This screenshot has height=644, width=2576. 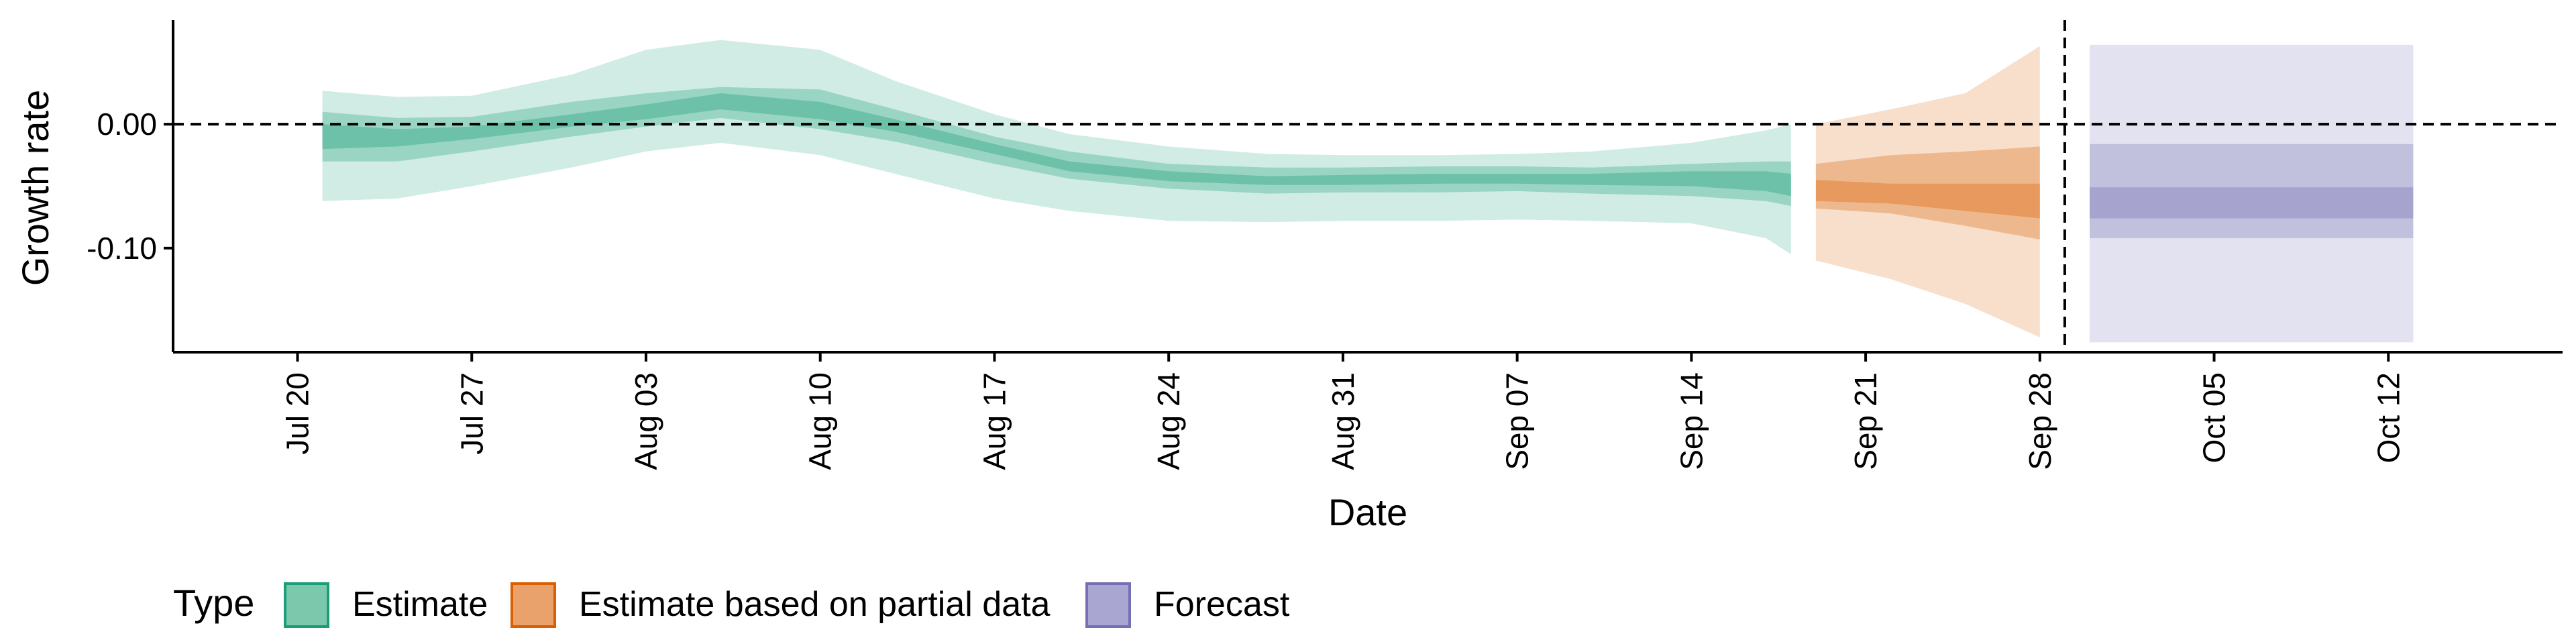 I want to click on legend-label: Estimate, so click(x=420, y=604).